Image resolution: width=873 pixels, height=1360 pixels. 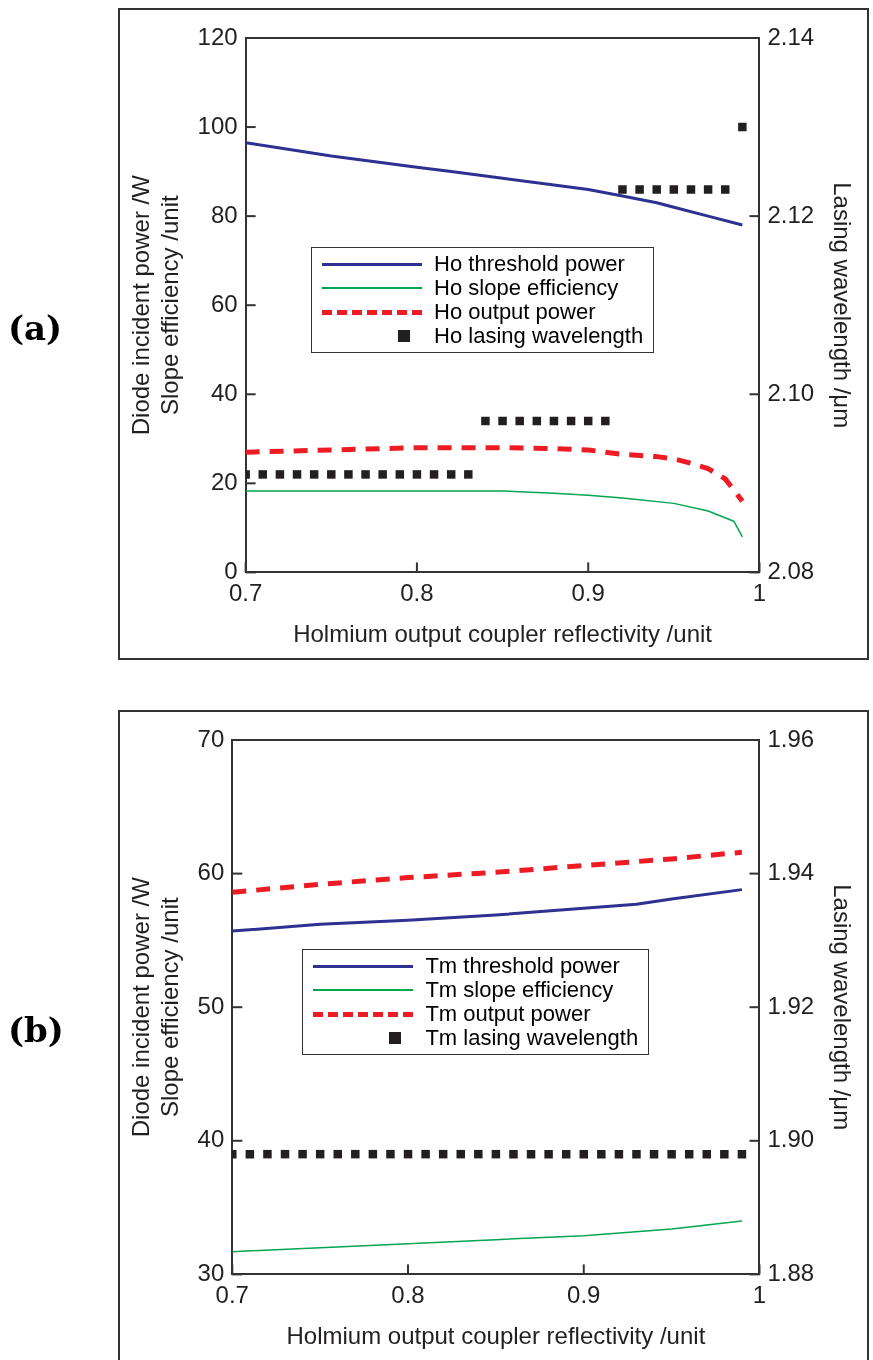 I want to click on y2-tick-label: 1.94, so click(x=791, y=872).